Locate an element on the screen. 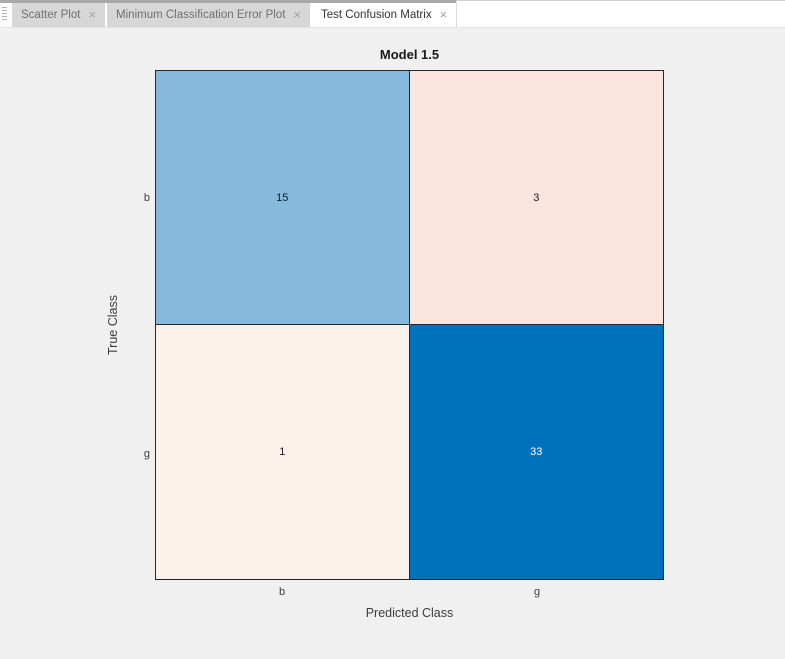 Image resolution: width=785 pixels, height=659 pixels. tab-bar-divider is located at coordinates (392, 27).